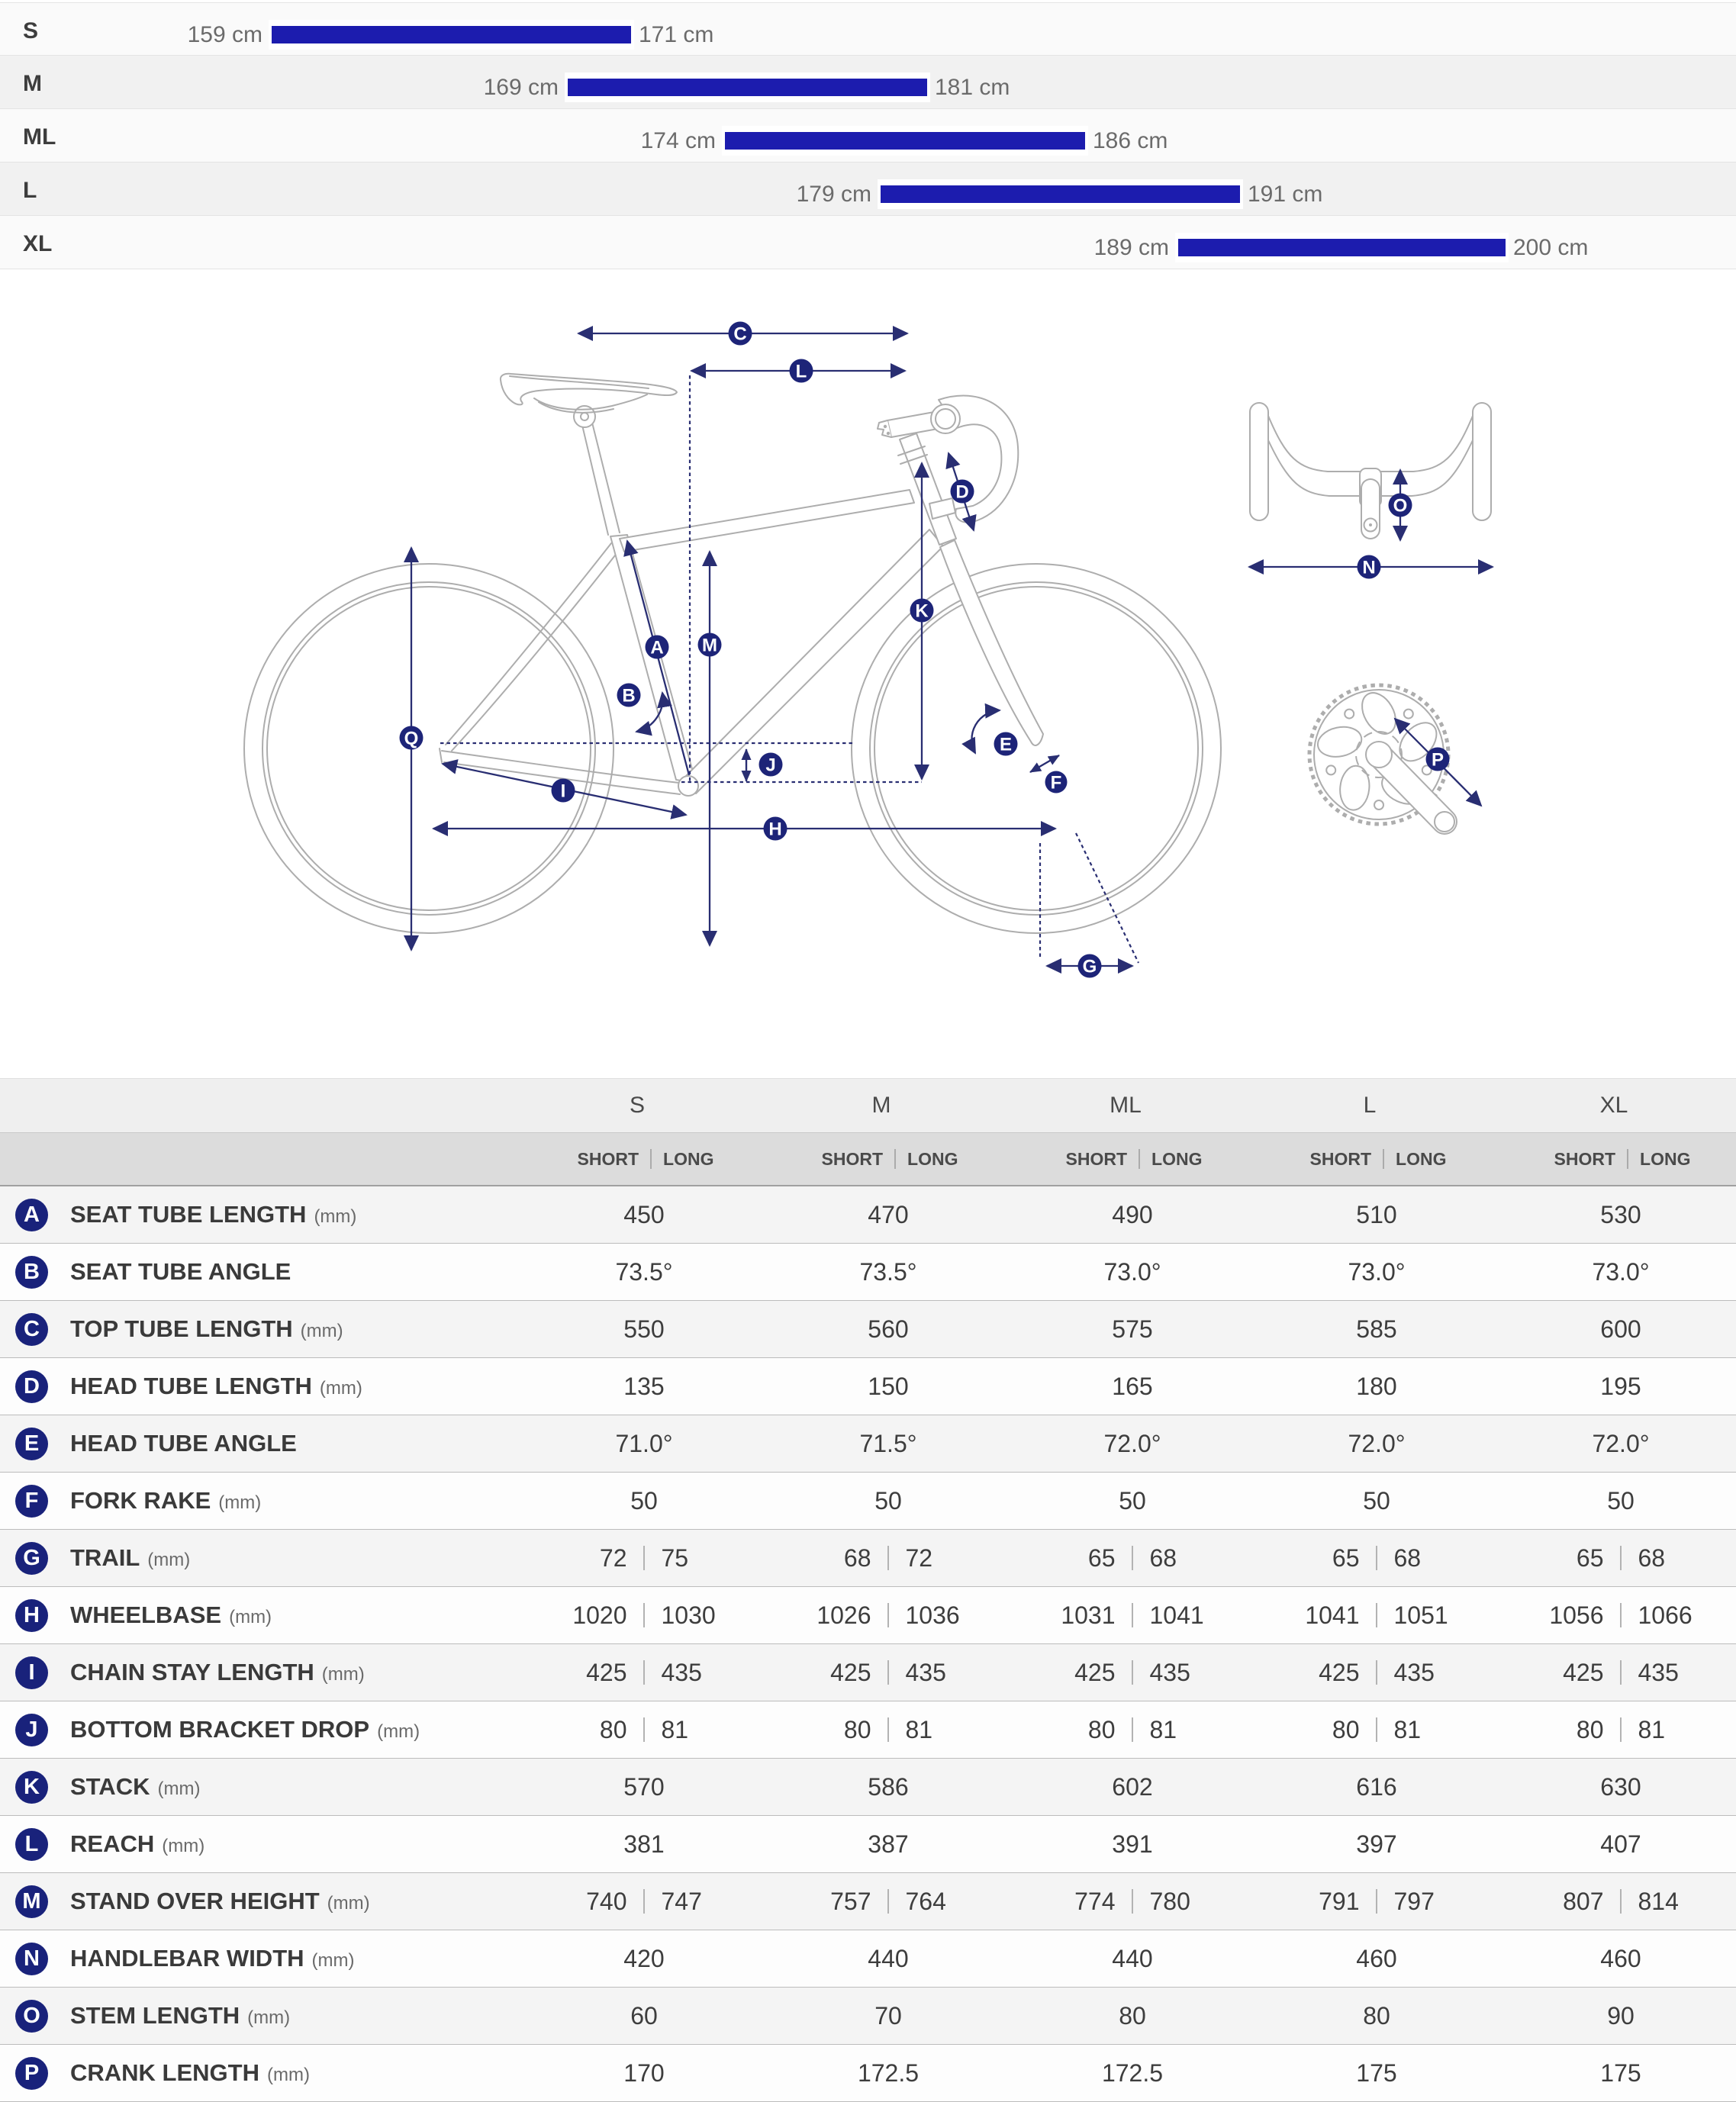 This screenshot has width=1736, height=2102. What do you see at coordinates (709, 646) in the screenshot?
I see `svg-text: M` at bounding box center [709, 646].